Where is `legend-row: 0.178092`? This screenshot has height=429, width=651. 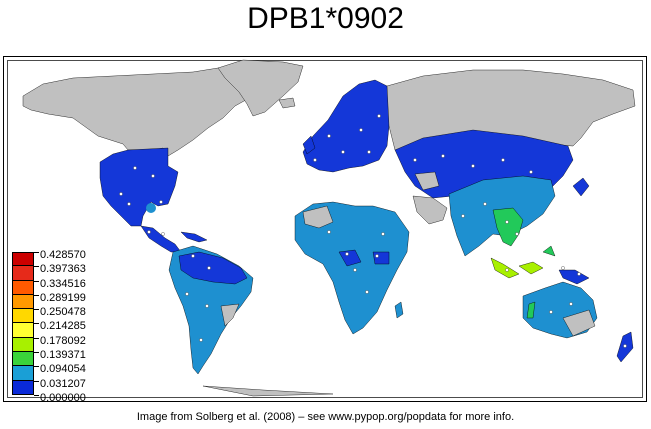 legend-row: 0.178092 is located at coordinates (70, 343).